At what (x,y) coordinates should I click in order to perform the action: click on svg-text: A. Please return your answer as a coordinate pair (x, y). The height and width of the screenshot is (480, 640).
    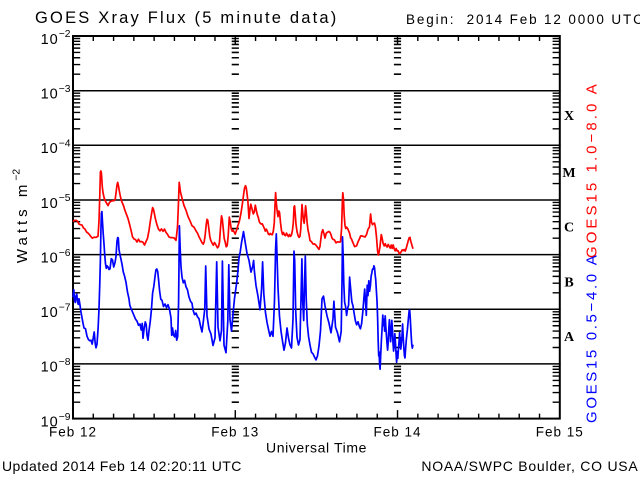
    Looking at the image, I should click on (569, 337).